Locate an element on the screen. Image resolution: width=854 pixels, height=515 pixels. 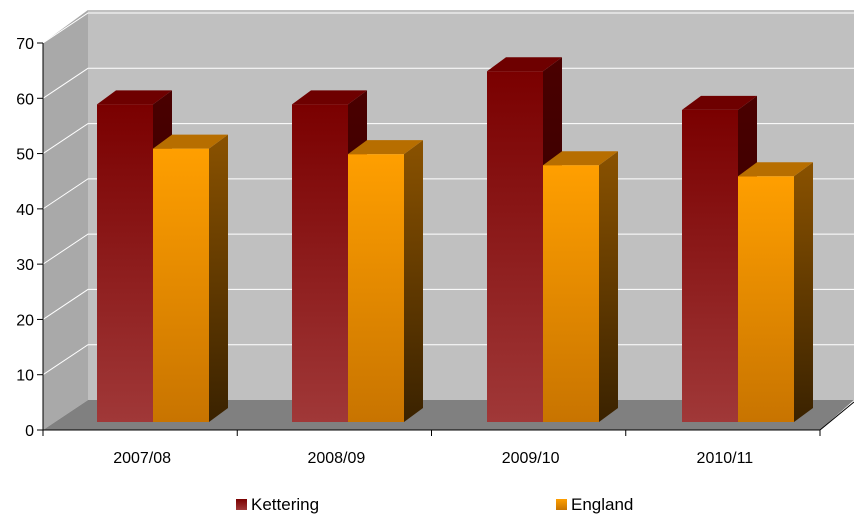
legend-label: Kettering is located at coordinates (285, 504).